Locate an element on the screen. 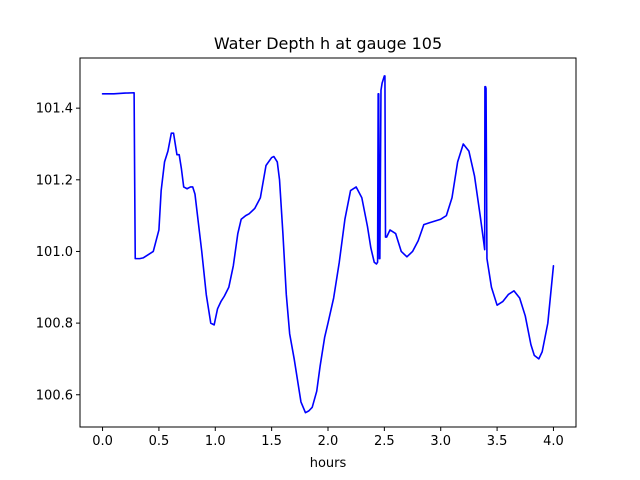 This screenshot has height=480, width=640. chart-title: Water Depth h at gauge 105 is located at coordinates (328, 43).